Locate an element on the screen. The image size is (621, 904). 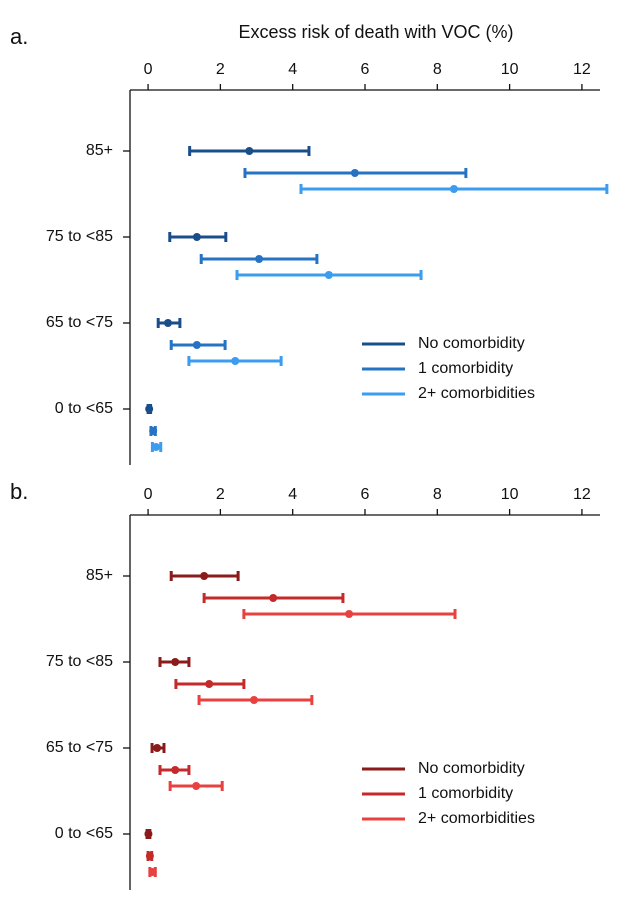
panel-label: a. is located at coordinates (19, 36).